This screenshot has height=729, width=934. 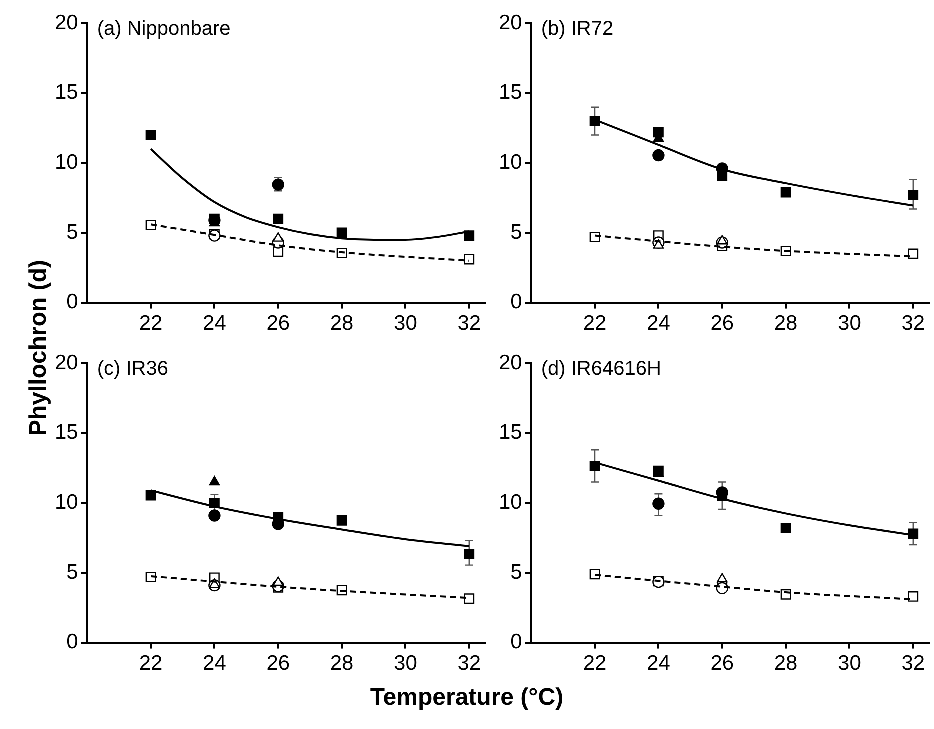 What do you see at coordinates (467, 698) in the screenshot?
I see `x-axis-title: Temperature (°C)` at bounding box center [467, 698].